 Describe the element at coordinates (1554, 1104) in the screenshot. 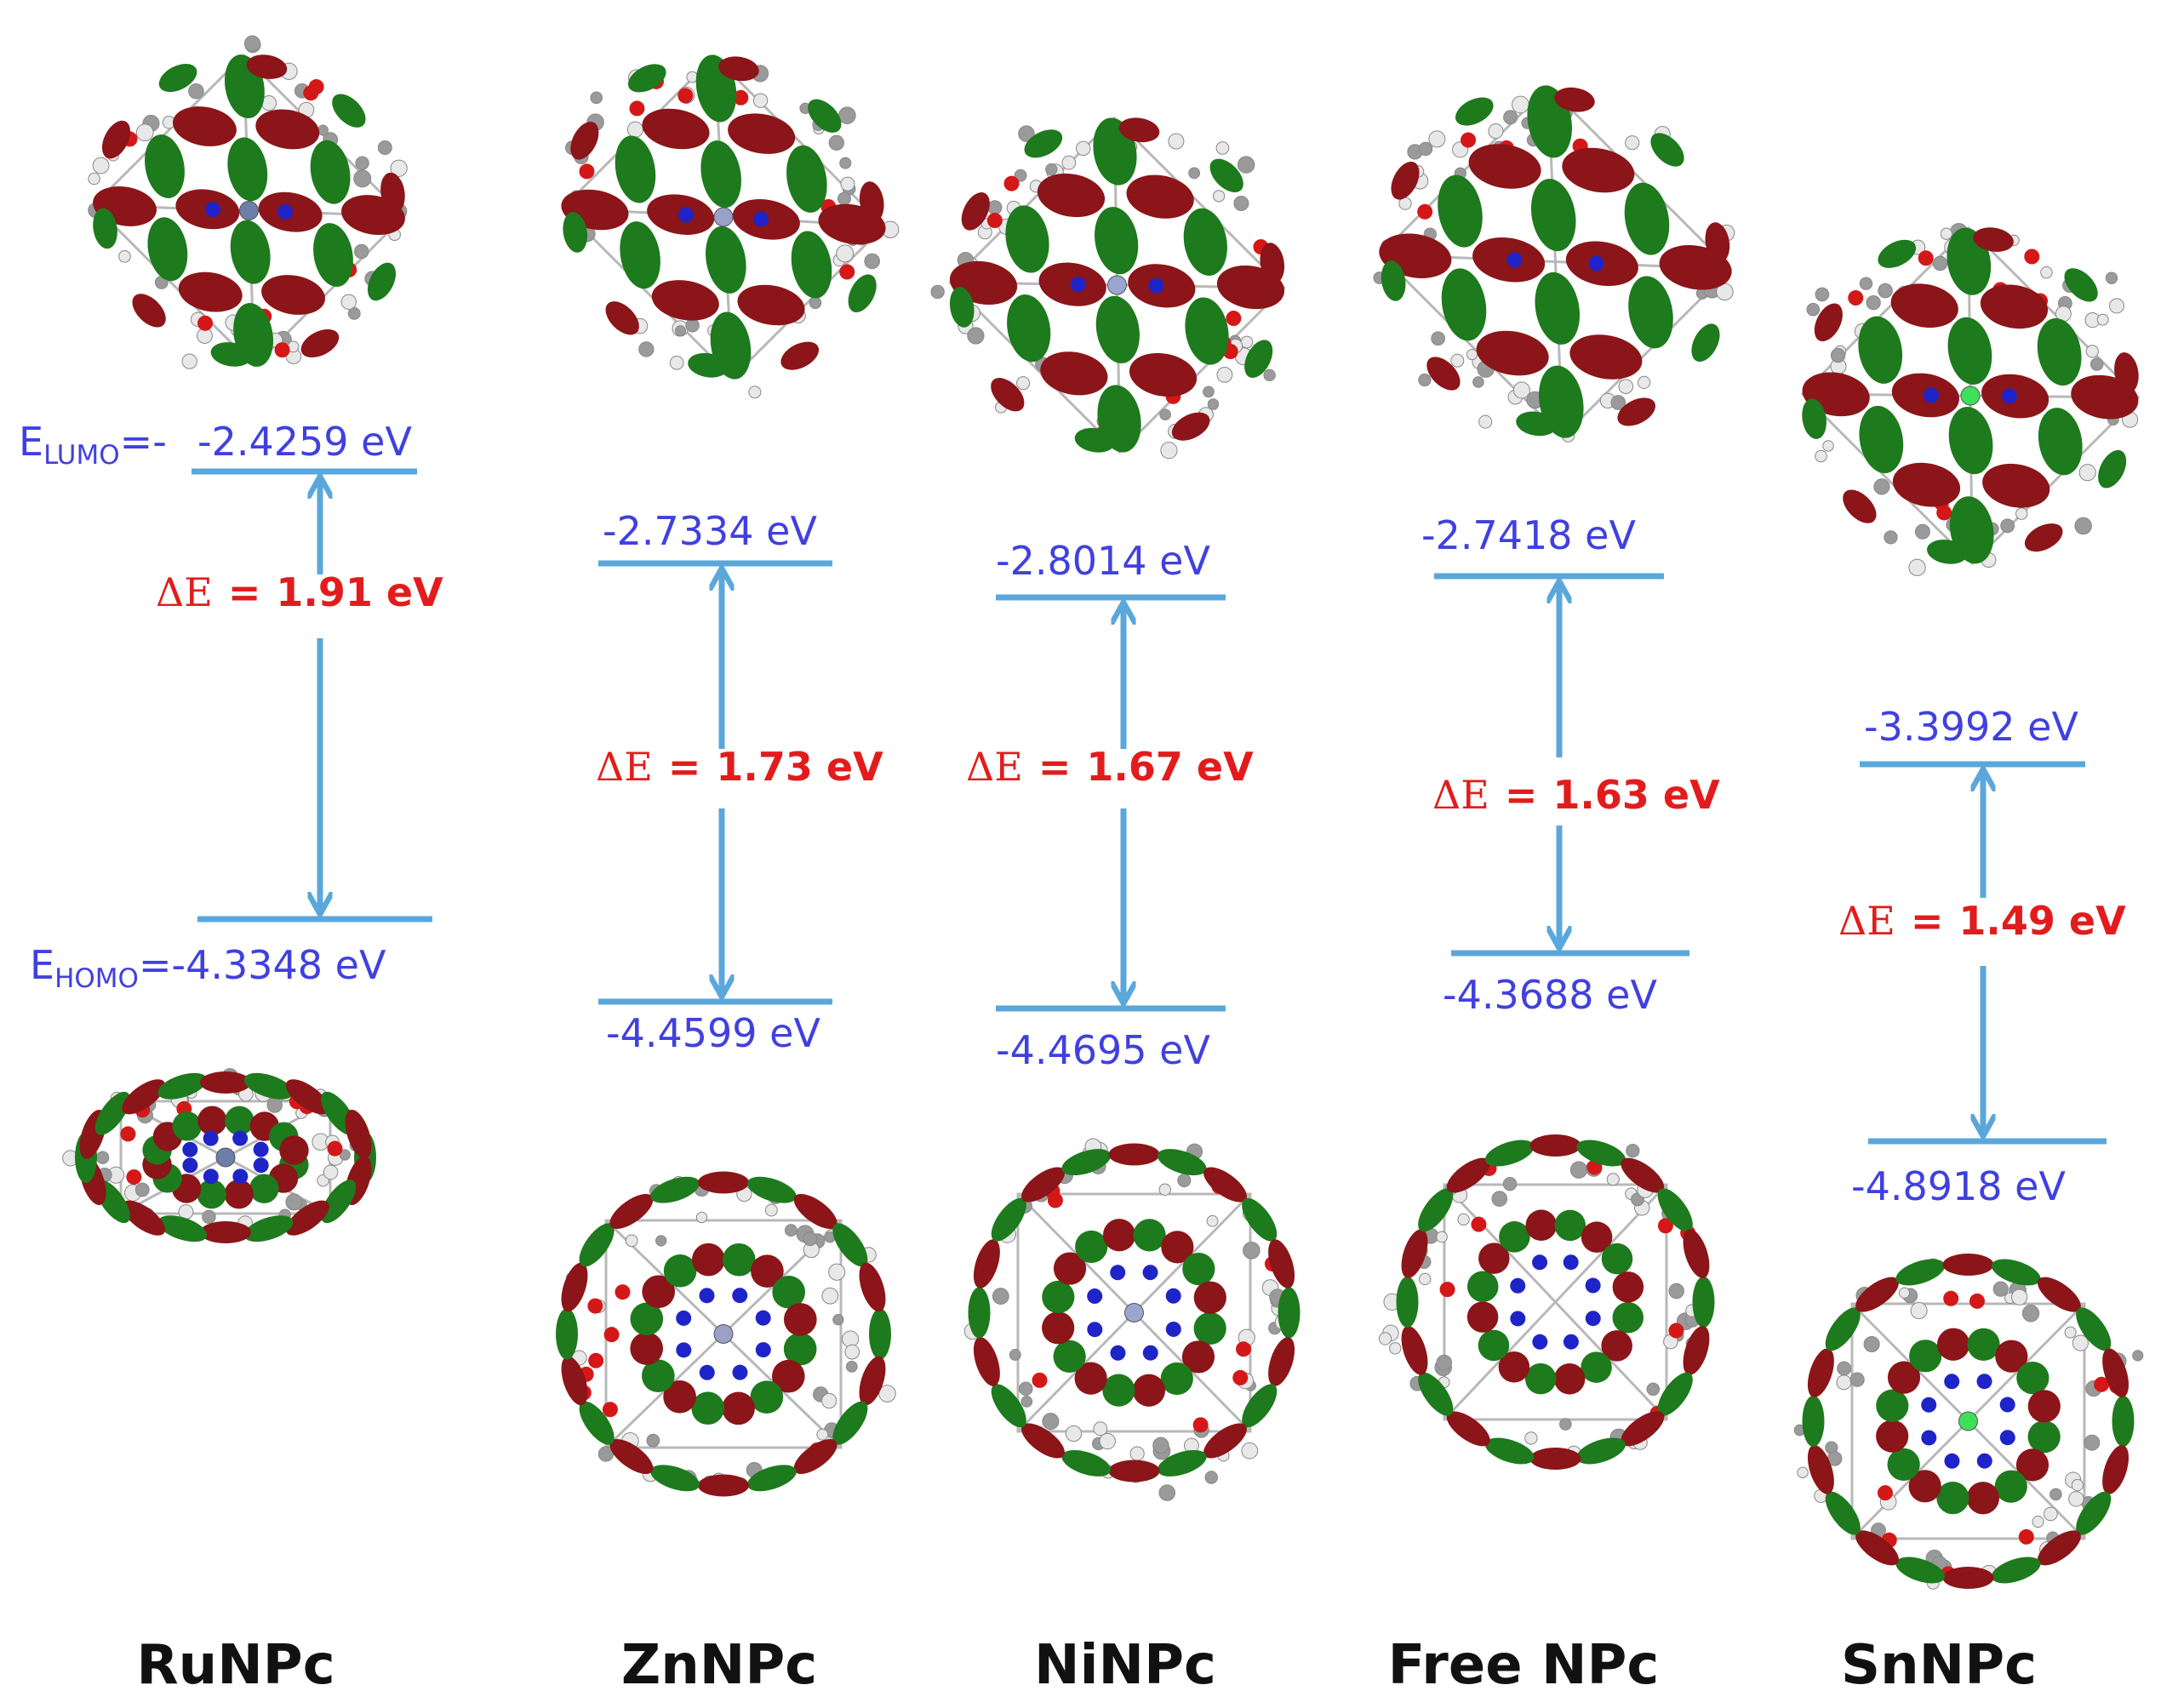

I see `column-free-npc: -2.7418 eV -4.3688 eV ΔE = 1.63 eV Free NPc` at that location.